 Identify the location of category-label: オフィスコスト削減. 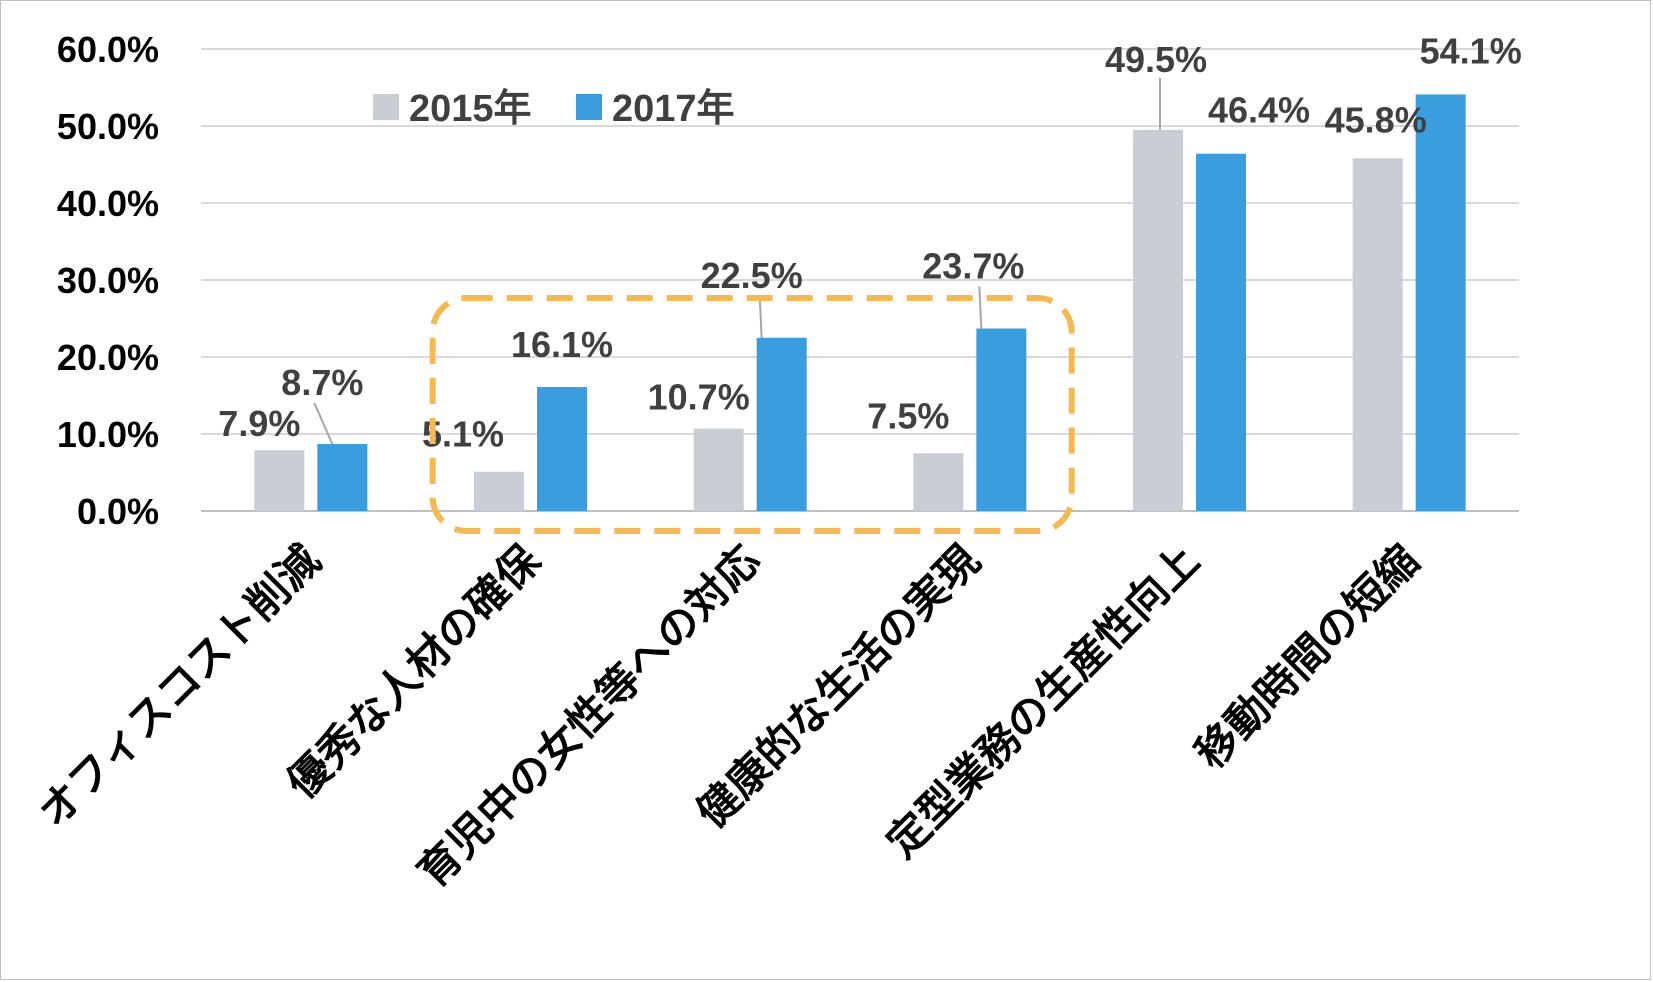
(179, 686).